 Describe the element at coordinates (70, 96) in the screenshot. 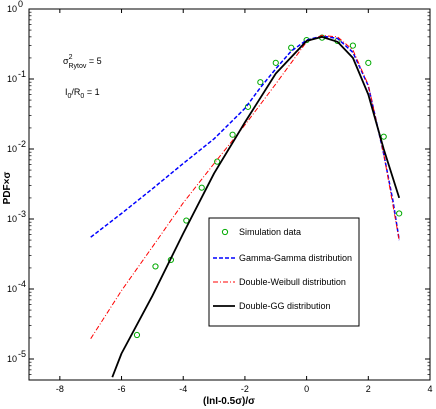

I see `annotation-ratio-sub: 0` at that location.